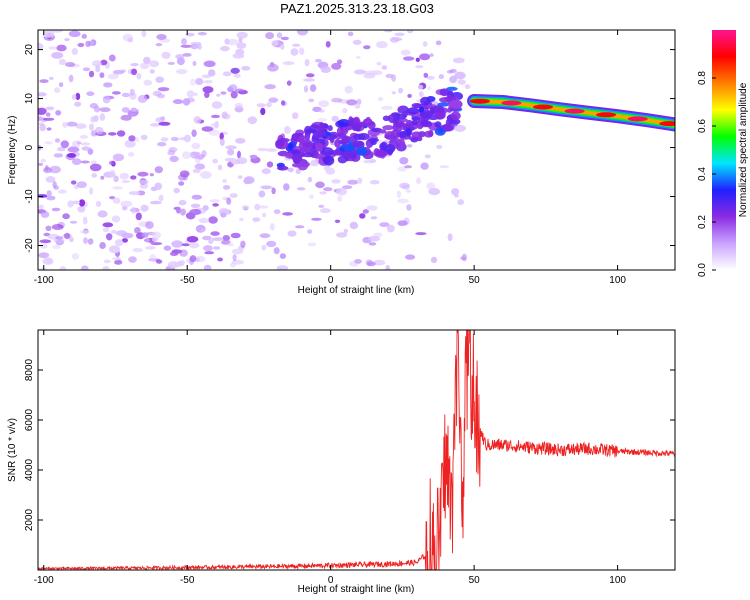 This screenshot has height=600, width=750. Describe the element at coordinates (29, 50) in the screenshot. I see `y-tick-label: 20` at that location.